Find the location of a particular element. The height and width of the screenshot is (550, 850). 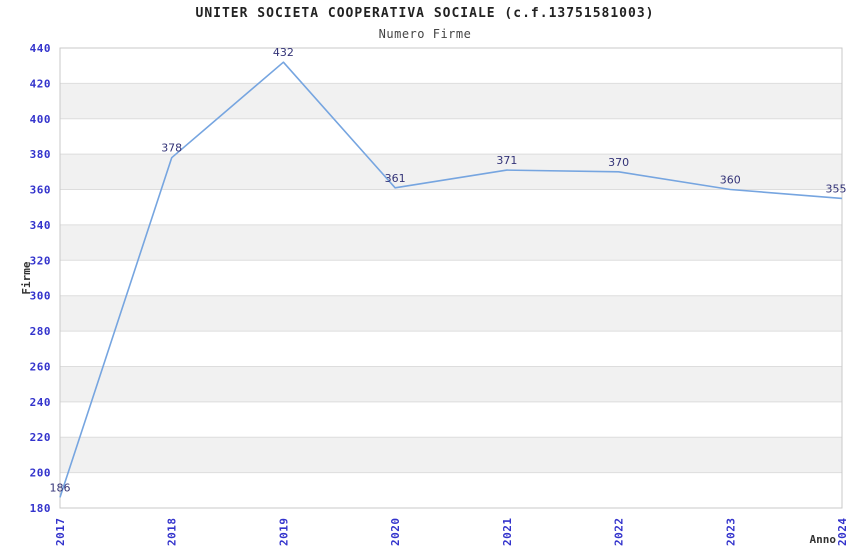

y-tick-label: 420 is located at coordinates (40, 83).